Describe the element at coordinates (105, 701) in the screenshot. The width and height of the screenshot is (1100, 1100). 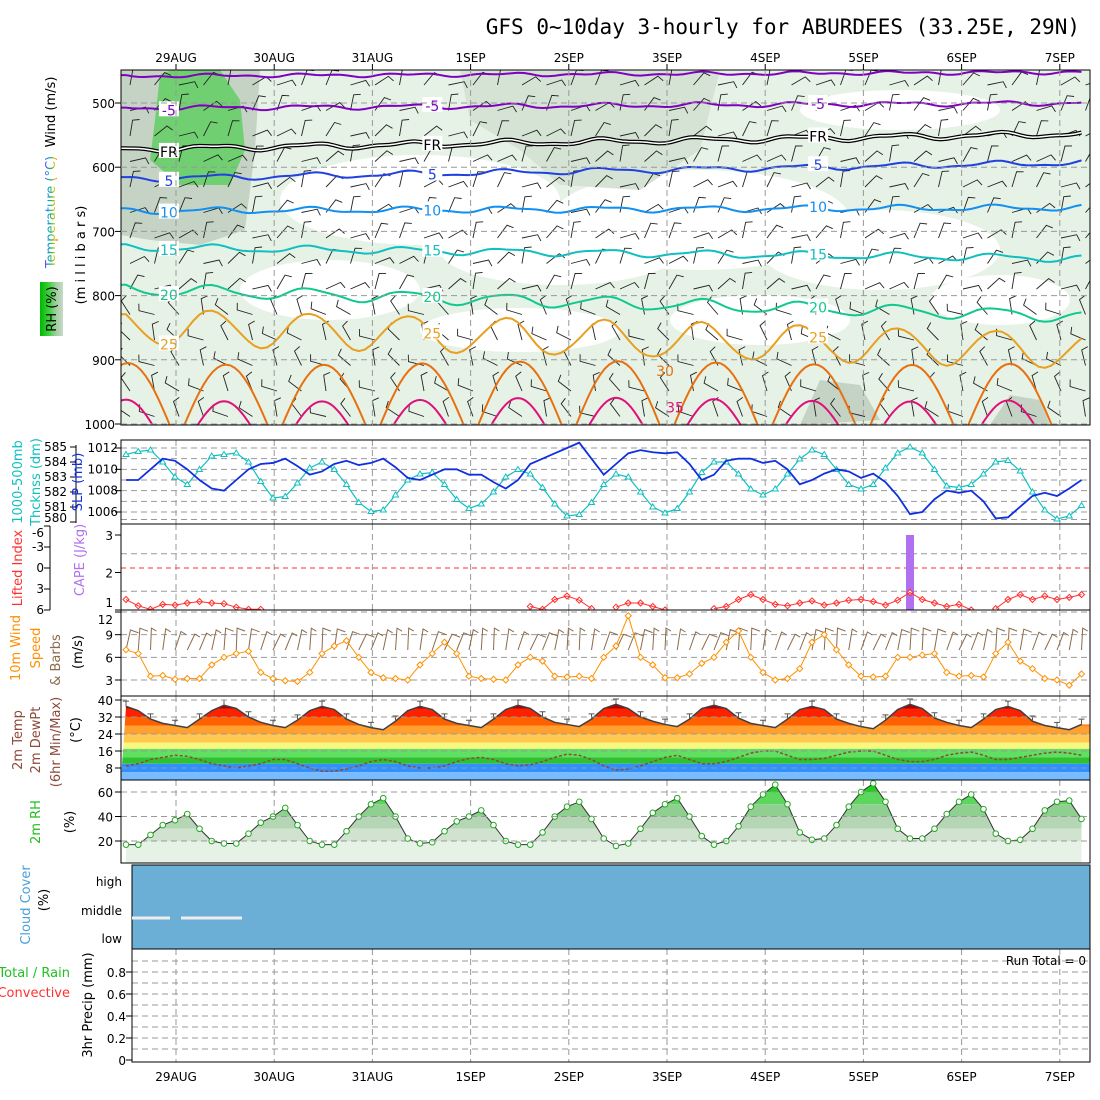
I see `temp-tick-label: 40` at that location.